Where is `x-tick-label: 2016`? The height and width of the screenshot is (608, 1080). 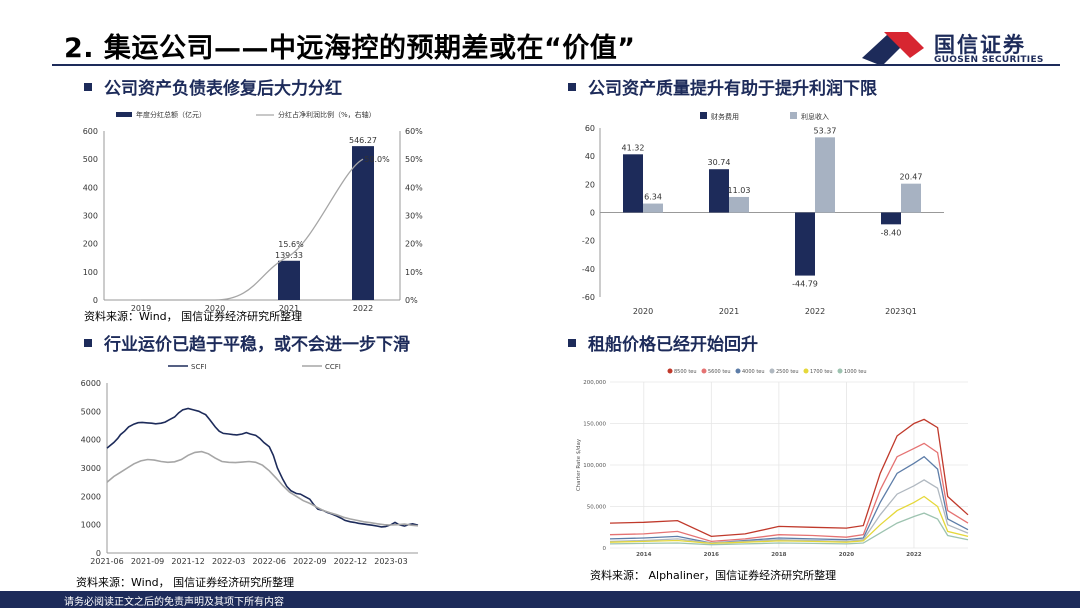 x-tick-label: 2016 is located at coordinates (711, 555).